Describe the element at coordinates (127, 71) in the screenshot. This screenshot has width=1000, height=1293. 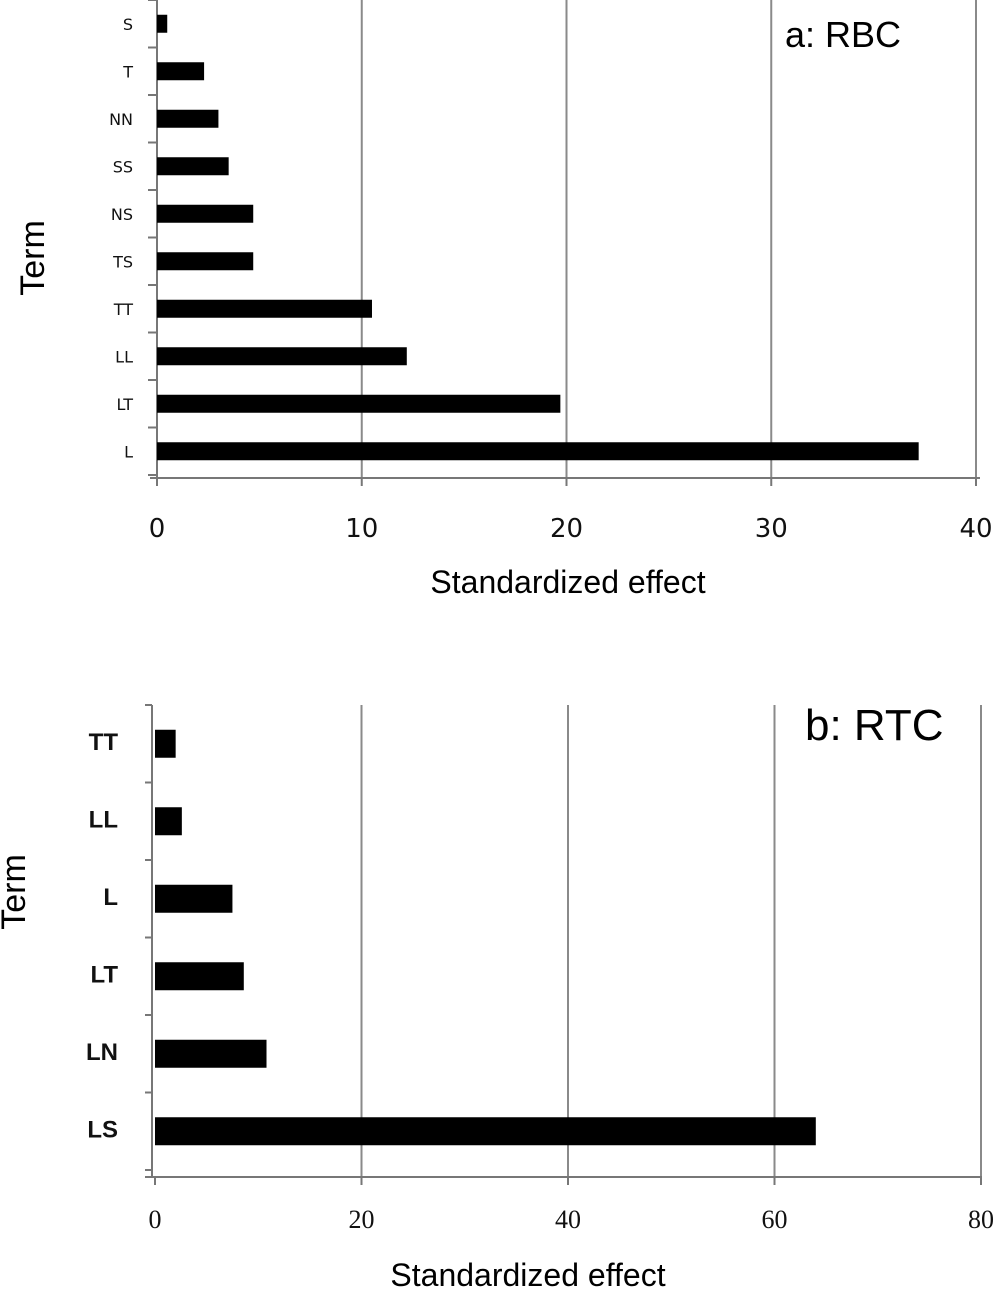
I see `category-label: T` at that location.